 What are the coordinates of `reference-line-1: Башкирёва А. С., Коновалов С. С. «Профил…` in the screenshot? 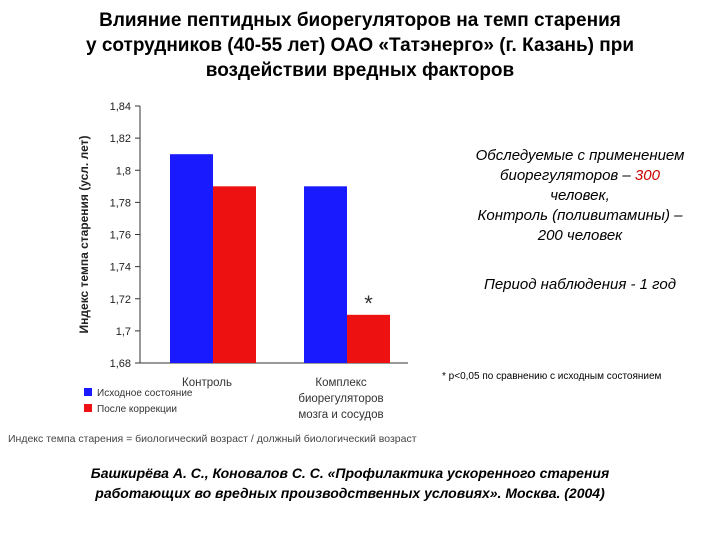 It's located at (350, 473).